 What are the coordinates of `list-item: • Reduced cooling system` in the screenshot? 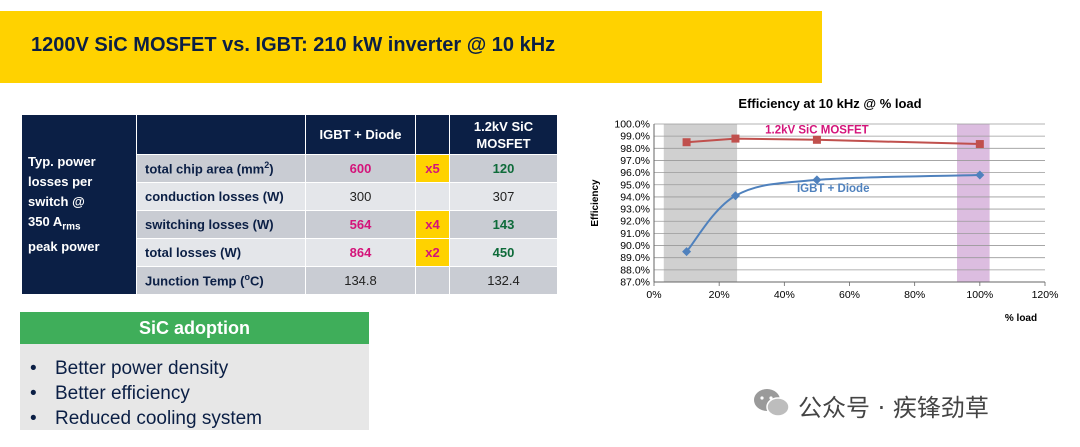 It's located at (146, 418).